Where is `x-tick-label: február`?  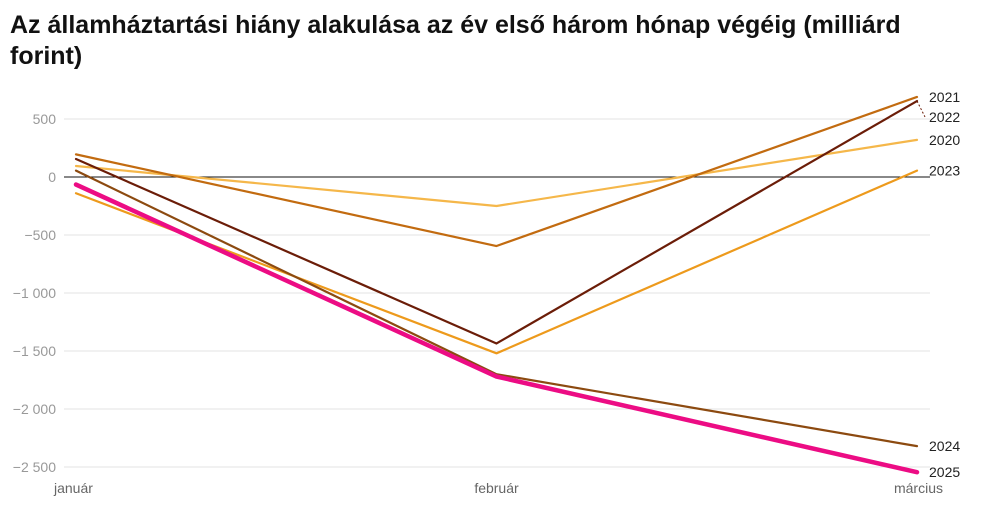
x-tick-label: február is located at coordinates (496, 488).